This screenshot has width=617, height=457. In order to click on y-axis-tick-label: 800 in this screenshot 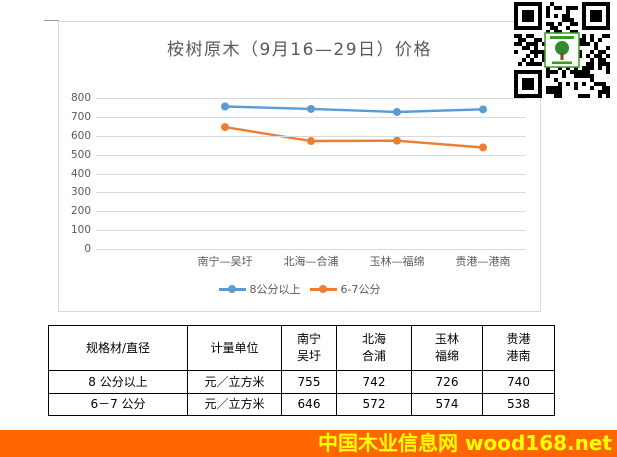, I will do `click(80, 98)`.